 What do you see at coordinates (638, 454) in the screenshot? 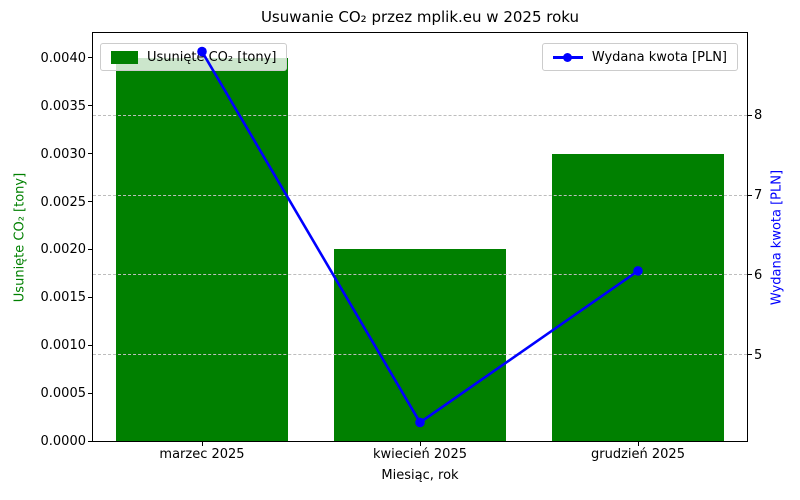
I see `x-tick-label: grudzień 2025` at bounding box center [638, 454].